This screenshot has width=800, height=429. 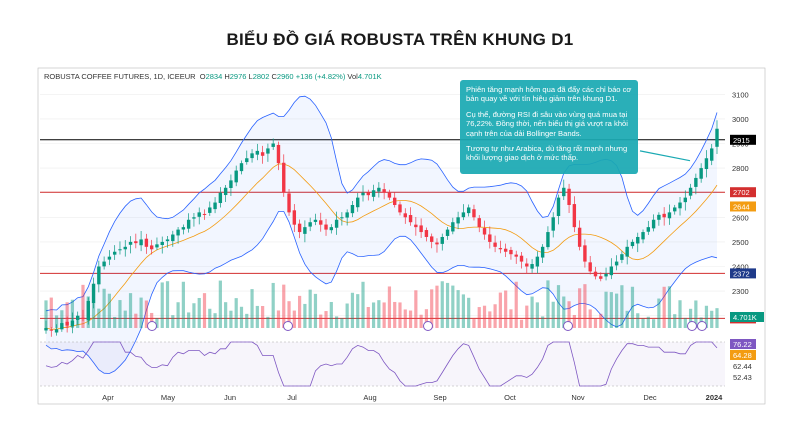 What do you see at coordinates (715, 397) in the screenshot?
I see `x-tick-label: 2024` at bounding box center [715, 397].